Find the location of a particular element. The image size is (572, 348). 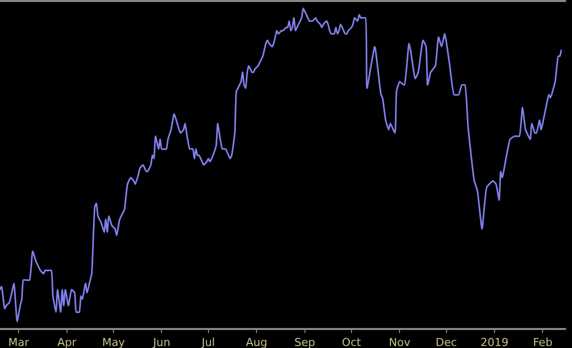

x-tick-label: Oct is located at coordinates (352, 342).